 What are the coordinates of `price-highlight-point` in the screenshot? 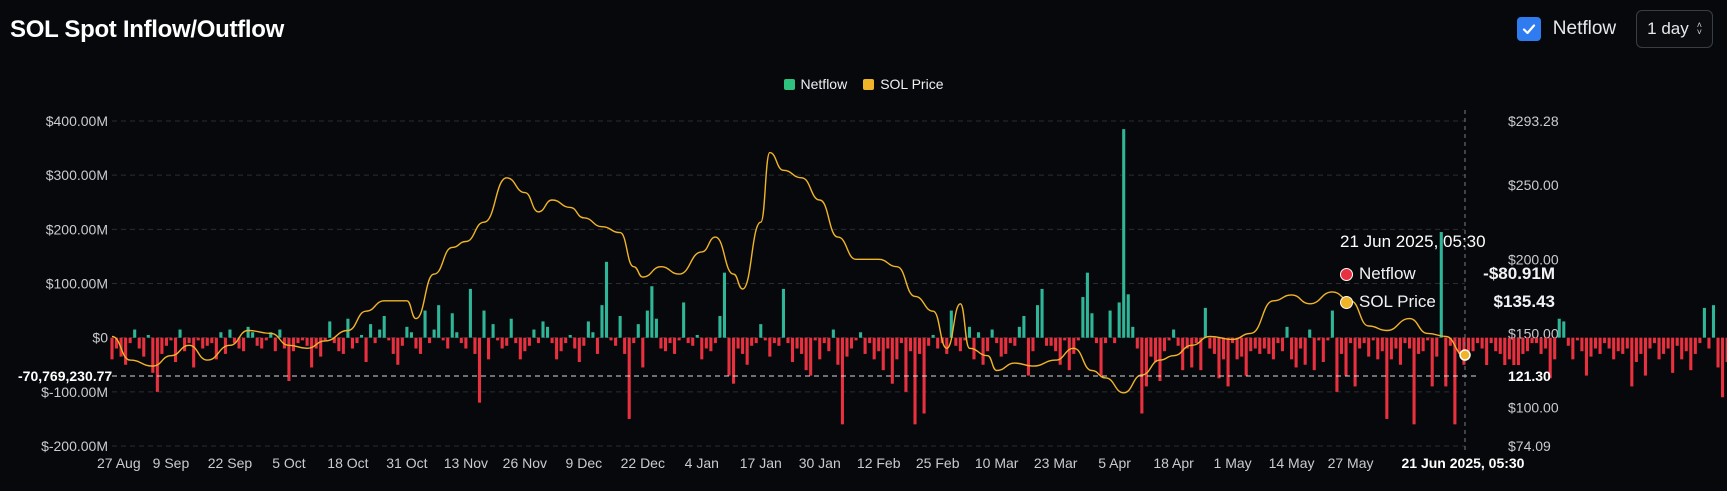 It's located at (1465, 355).